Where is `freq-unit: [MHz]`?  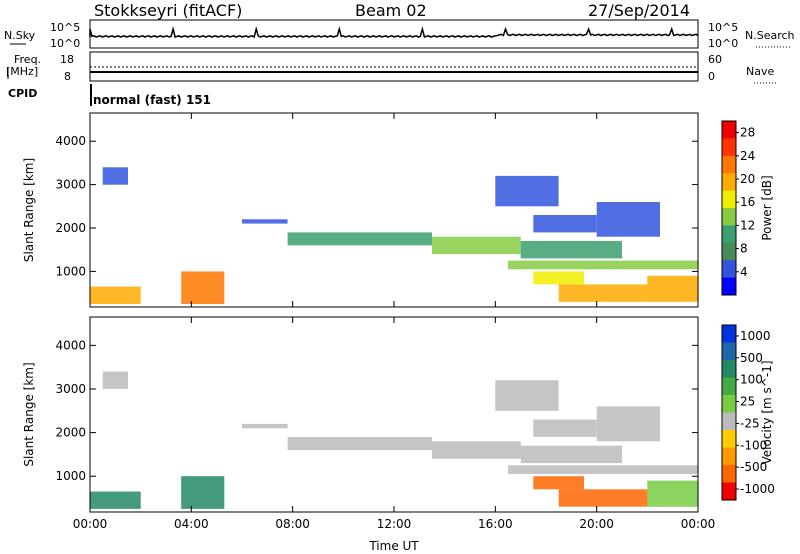
freq-unit: [MHz] is located at coordinates (22, 71).